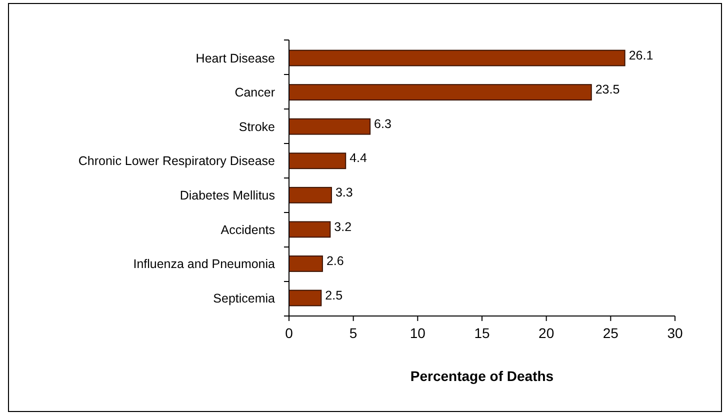 The width and height of the screenshot is (726, 417). Describe the element at coordinates (257, 127) in the screenshot. I see `y-tick-label: Stroke` at that location.